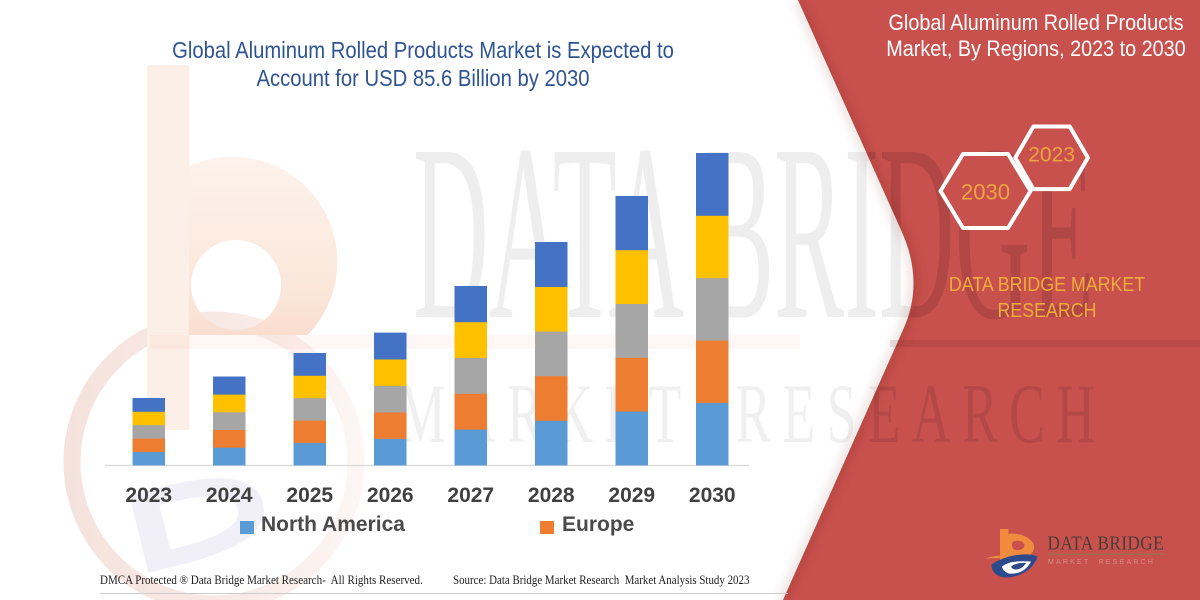  What do you see at coordinates (1051, 154) in the screenshot?
I see `svg-text: 2023` at bounding box center [1051, 154].